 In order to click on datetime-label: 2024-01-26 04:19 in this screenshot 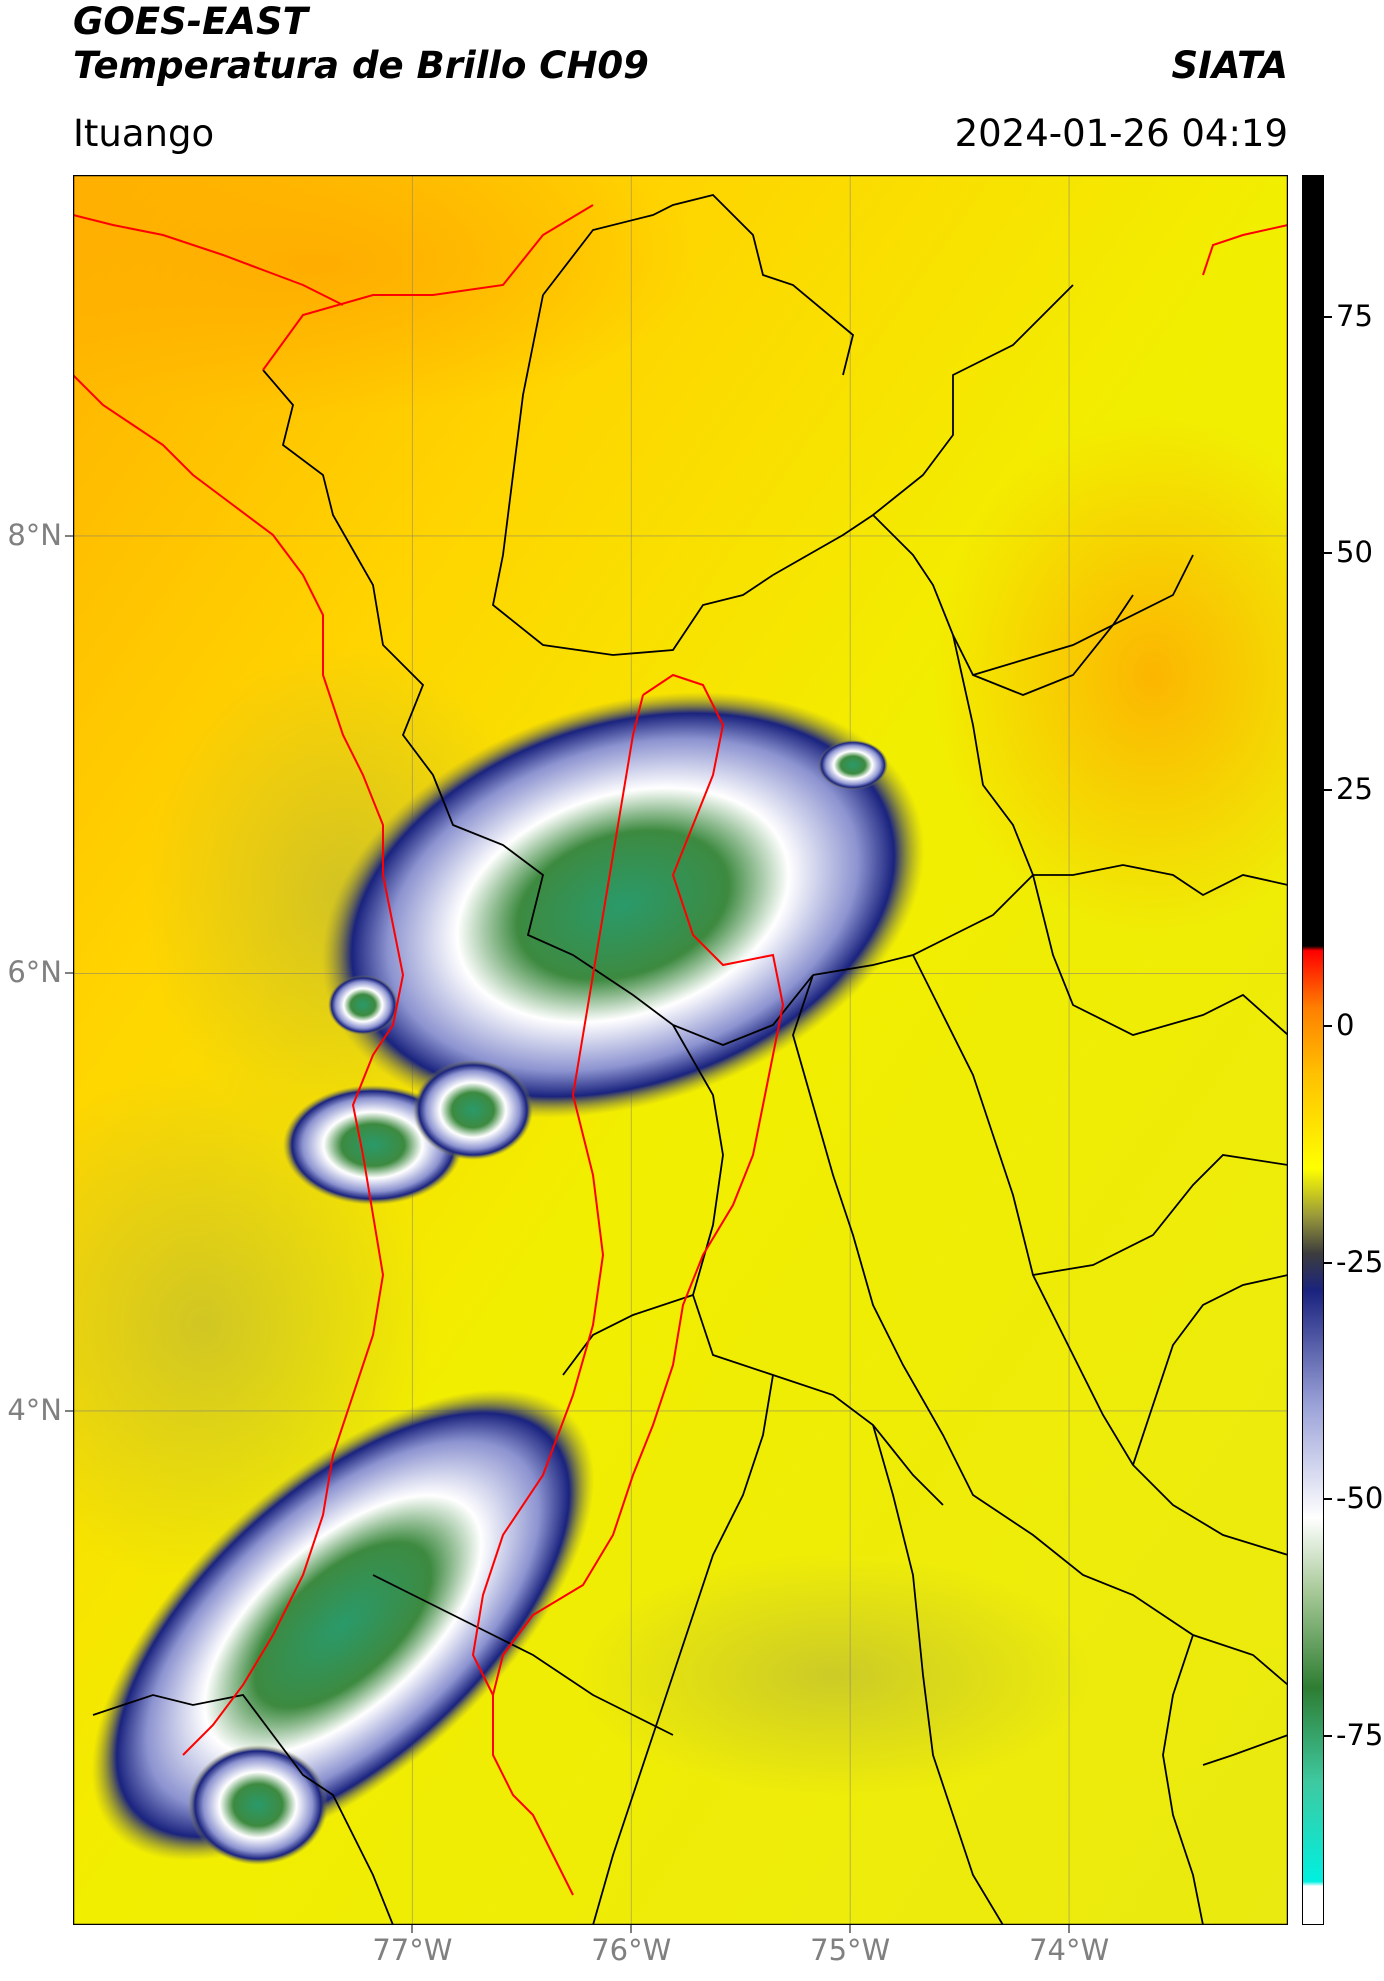, I will do `click(1121, 133)`.